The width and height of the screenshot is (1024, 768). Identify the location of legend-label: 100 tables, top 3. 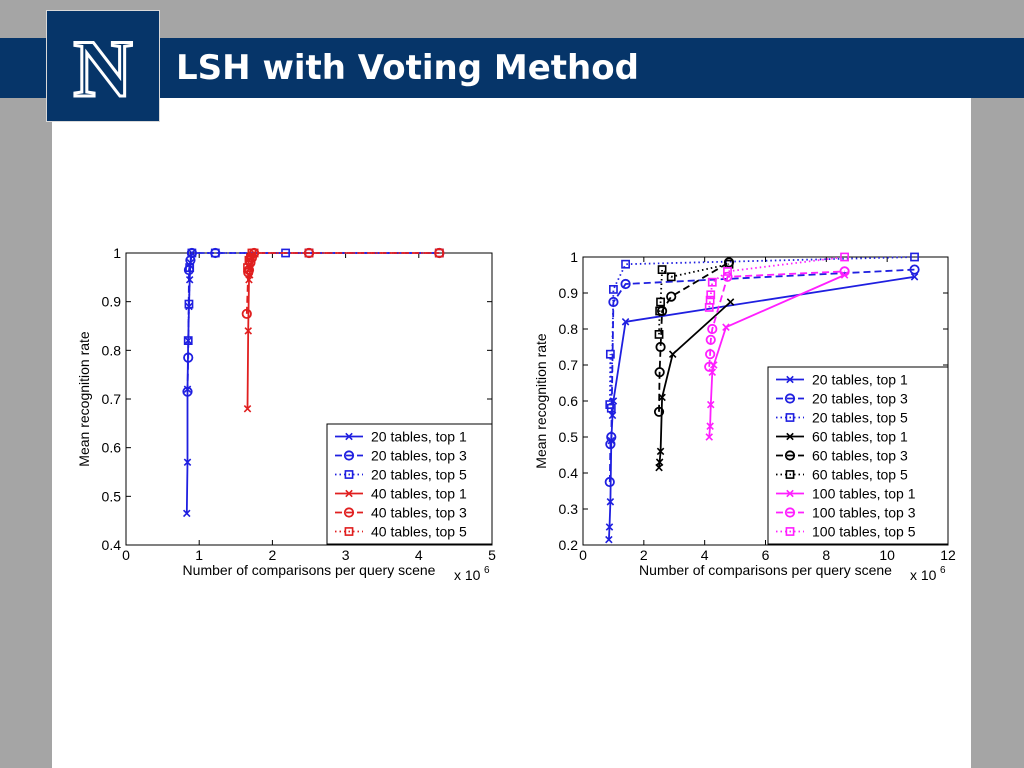
(864, 513).